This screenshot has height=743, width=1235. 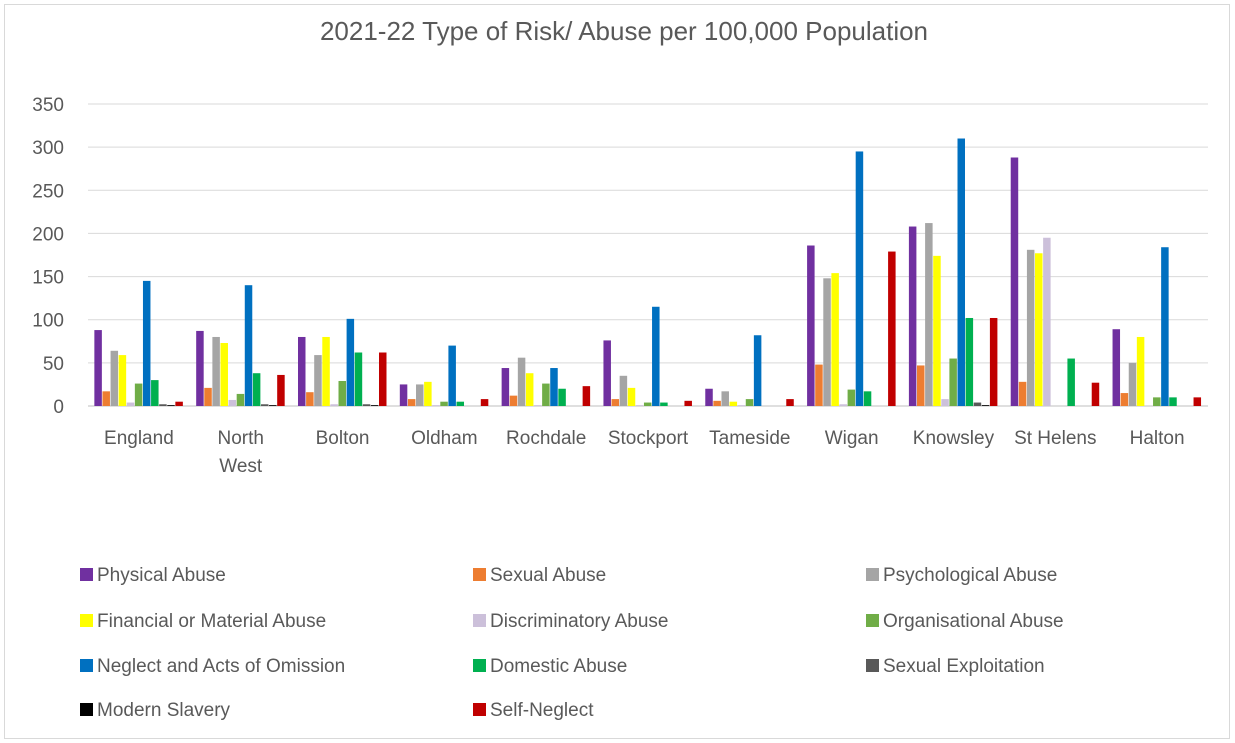 I want to click on y-tick-label: 150, so click(x=48, y=278).